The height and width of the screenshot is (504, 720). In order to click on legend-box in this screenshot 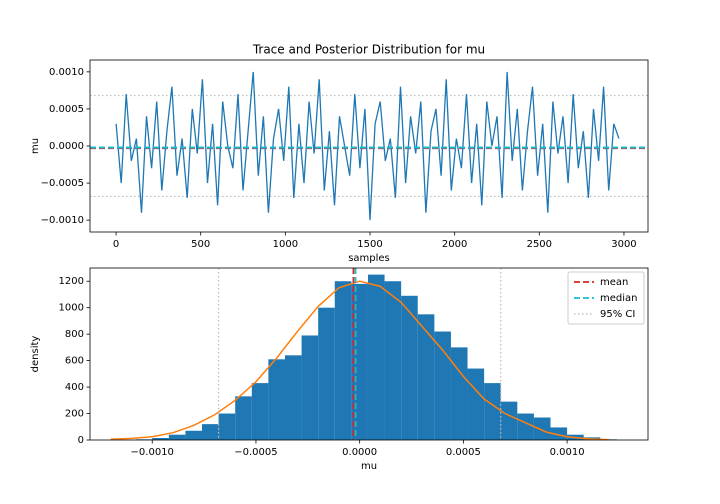, I will do `click(606, 298)`.